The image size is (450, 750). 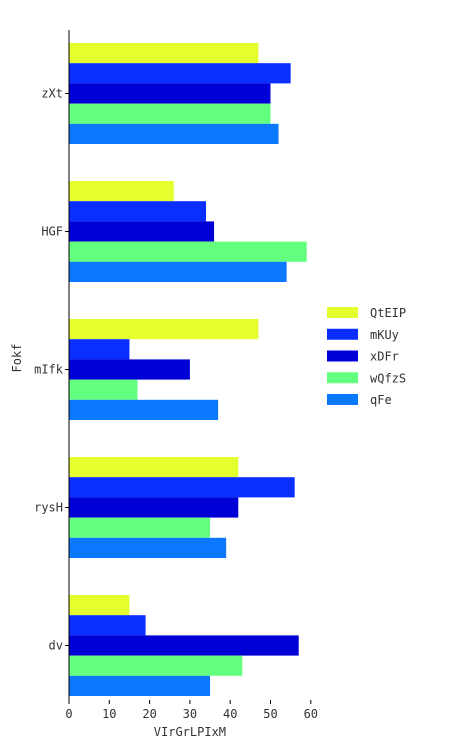 I want to click on x-tick-label: 30, so click(x=190, y=714).